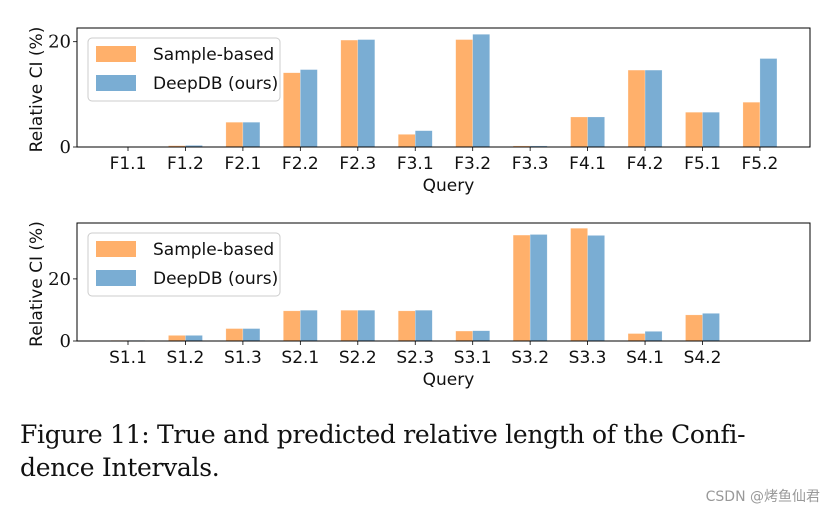 The width and height of the screenshot is (836, 514). I want to click on caption-line-2: dence Intervals., so click(120, 467).